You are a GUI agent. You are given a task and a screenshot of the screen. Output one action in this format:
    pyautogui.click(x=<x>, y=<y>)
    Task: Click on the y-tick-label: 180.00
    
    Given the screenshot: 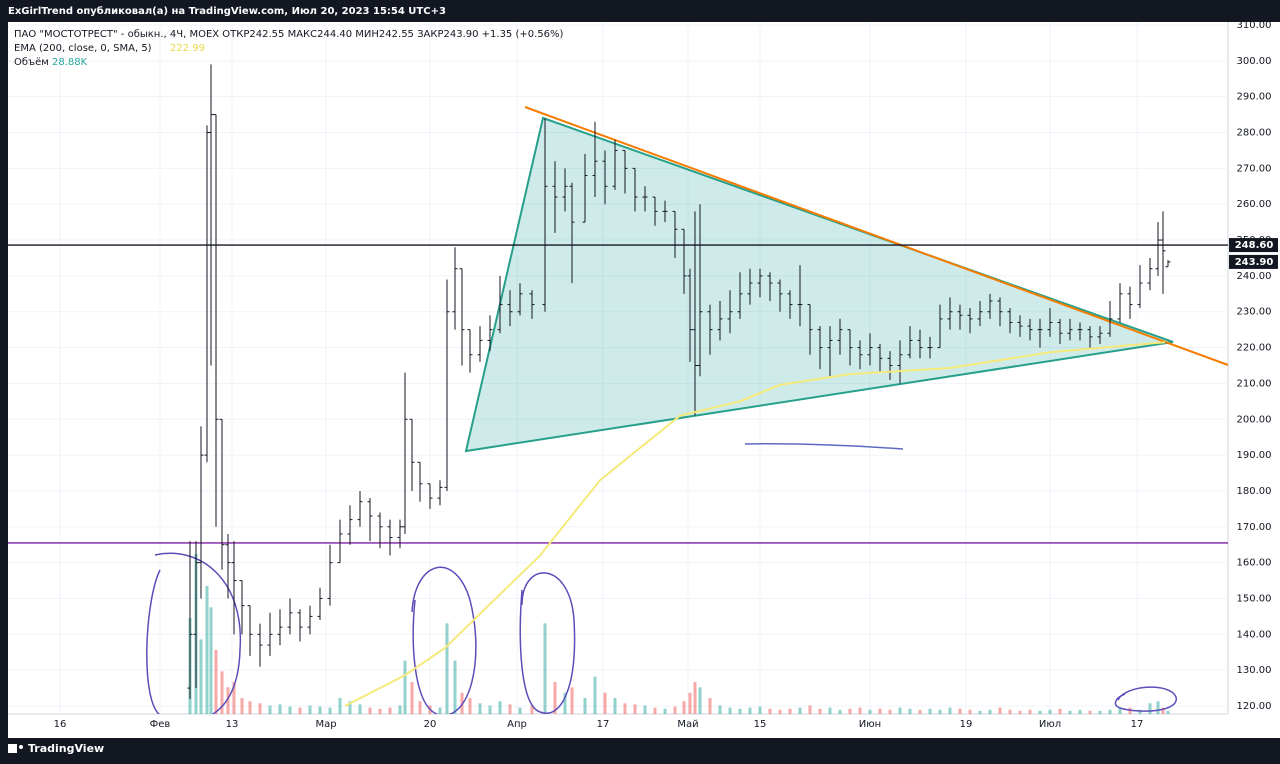 What is the action you would take?
    pyautogui.click(x=1254, y=491)
    